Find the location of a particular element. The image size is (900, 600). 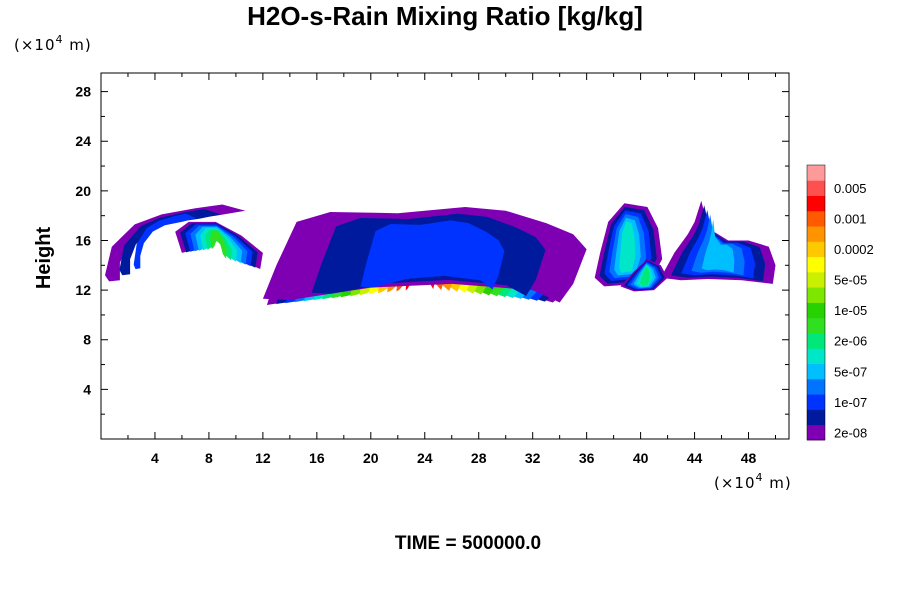

colorbar-label: 0.005 is located at coordinates (850, 188).